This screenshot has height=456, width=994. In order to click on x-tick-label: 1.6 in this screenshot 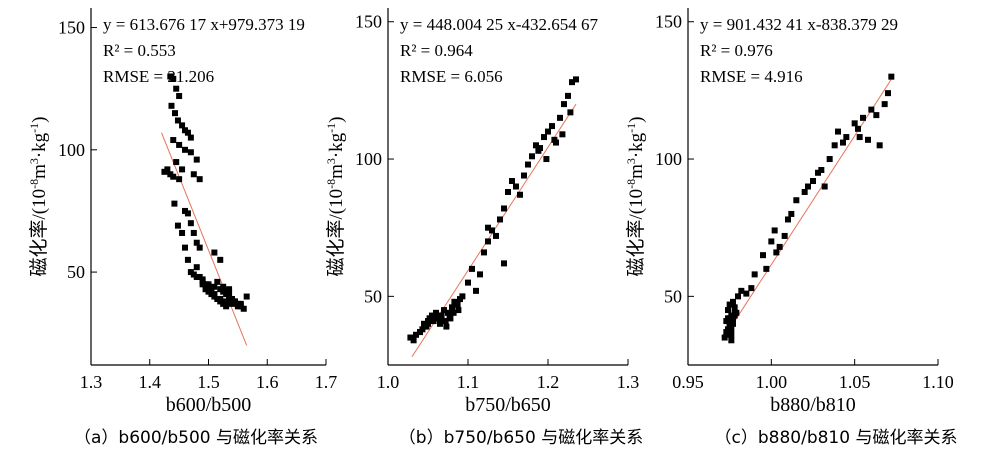, I will do `click(267, 382)`.